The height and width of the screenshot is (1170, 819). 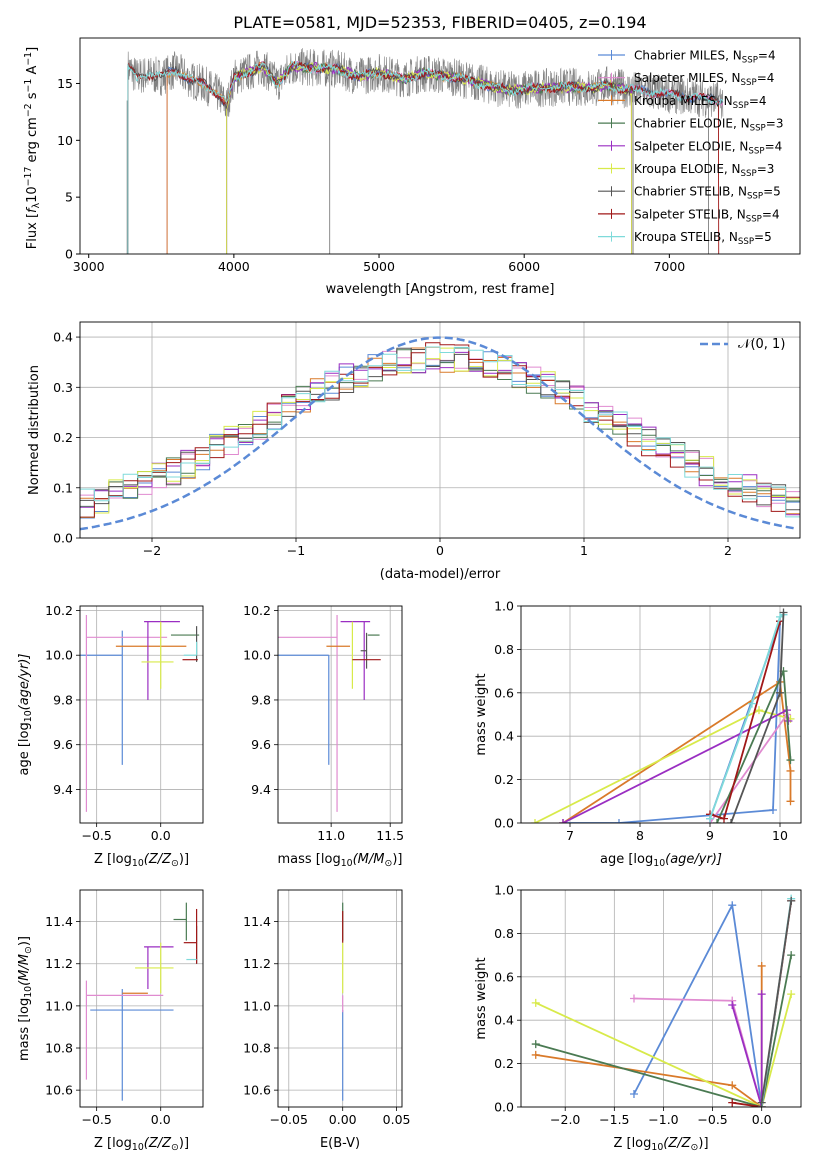 I want to click on legend-label: Chabrier STELIB, NSSP=5, so click(x=707, y=193).